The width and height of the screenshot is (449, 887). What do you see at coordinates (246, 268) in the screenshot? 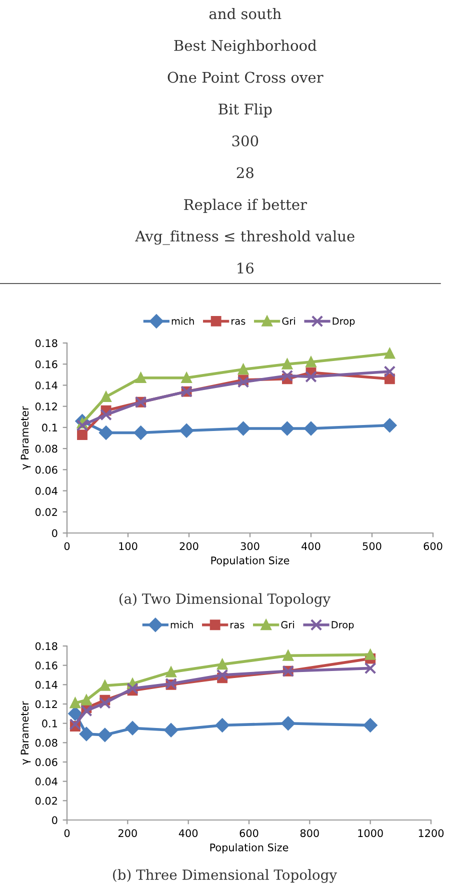
I see `text: 16` at bounding box center [246, 268].